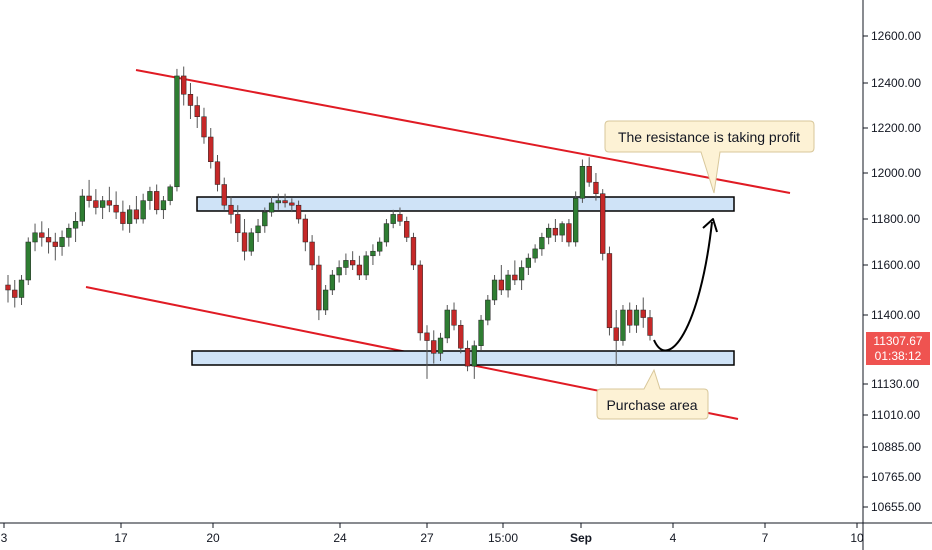  Describe the element at coordinates (466, 533) in the screenshot. I see `x-axis: 3 17 20 24 27 15:00 Sep 4 7 10` at that location.